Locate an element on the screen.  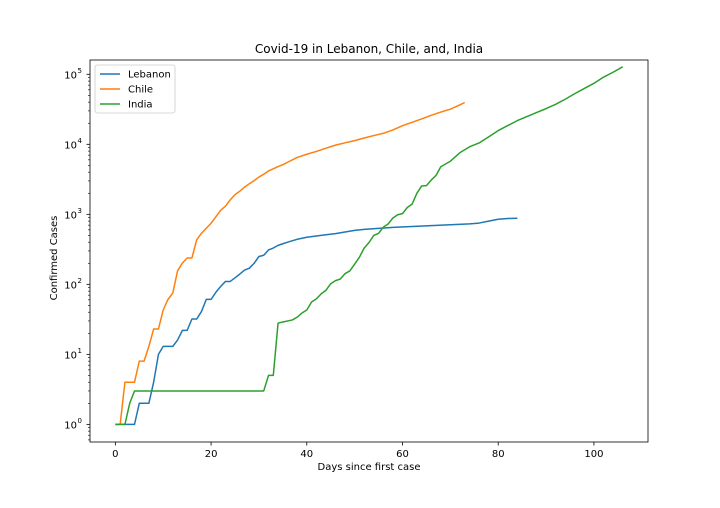
x-tick-label: 40 is located at coordinates (306, 454).